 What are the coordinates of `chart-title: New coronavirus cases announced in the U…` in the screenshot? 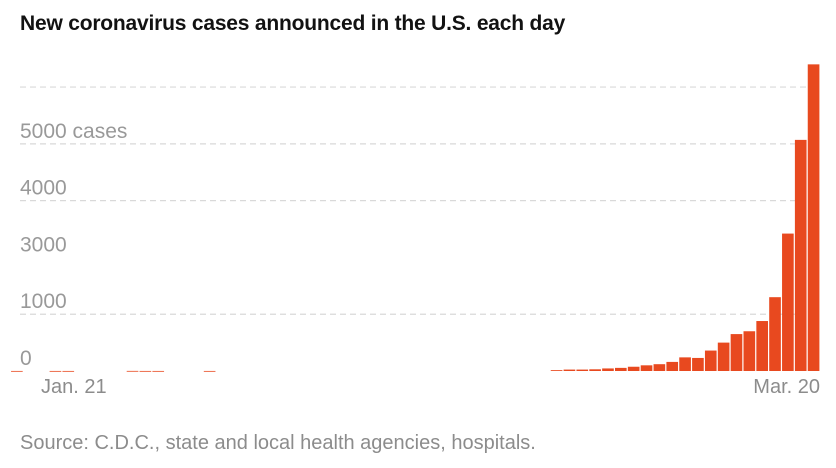 It's located at (293, 23).